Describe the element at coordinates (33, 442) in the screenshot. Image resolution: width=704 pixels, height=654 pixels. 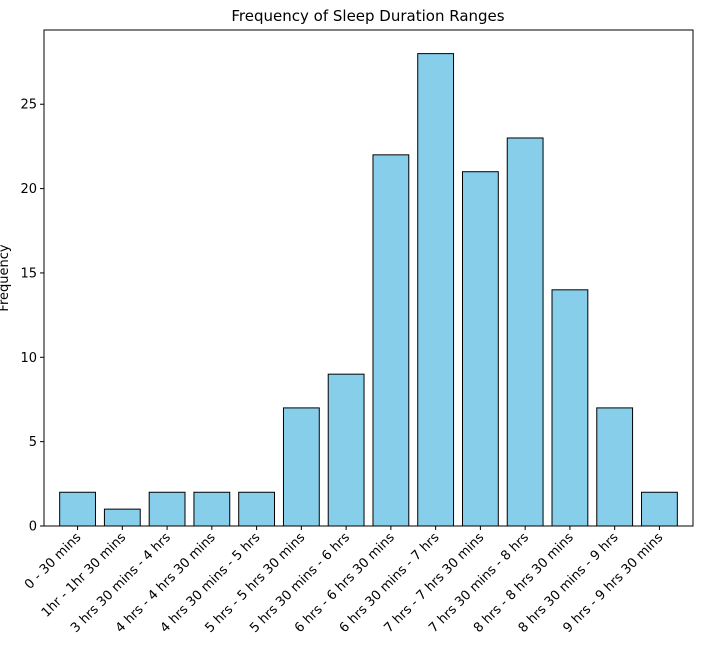
I see `y-tick-label: 5` at that location.